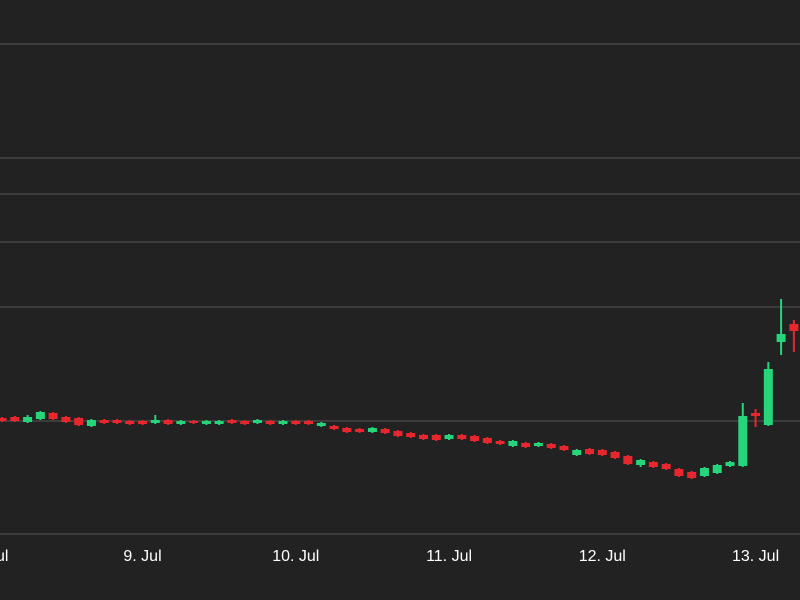 Image resolution: width=800 pixels, height=600 pixels. I want to click on x-tick-label: 9. Jul, so click(142, 556).